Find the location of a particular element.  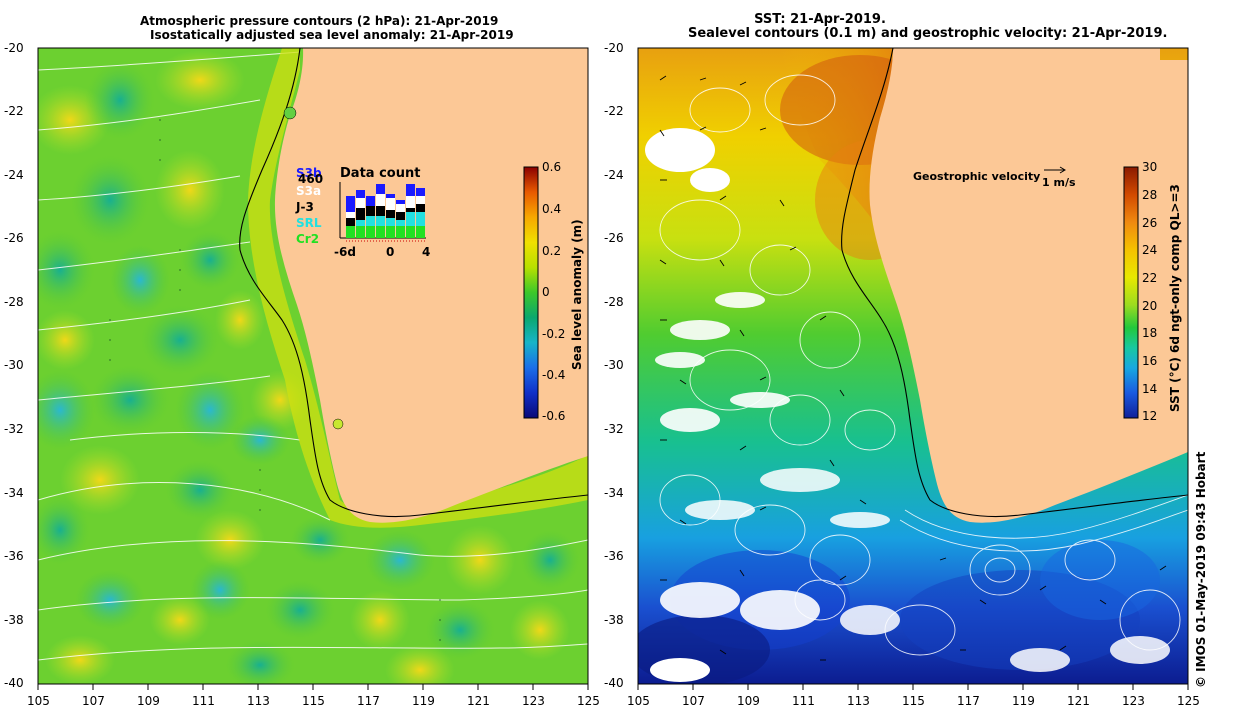

data-count-inset is located at coordinates (382, 212).